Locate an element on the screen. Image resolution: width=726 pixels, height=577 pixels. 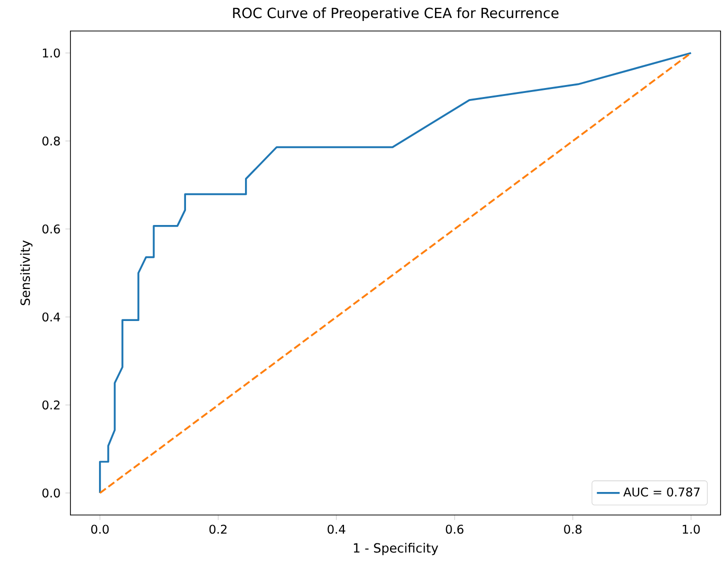
x-tick-label: 0.0 is located at coordinates (100, 529).